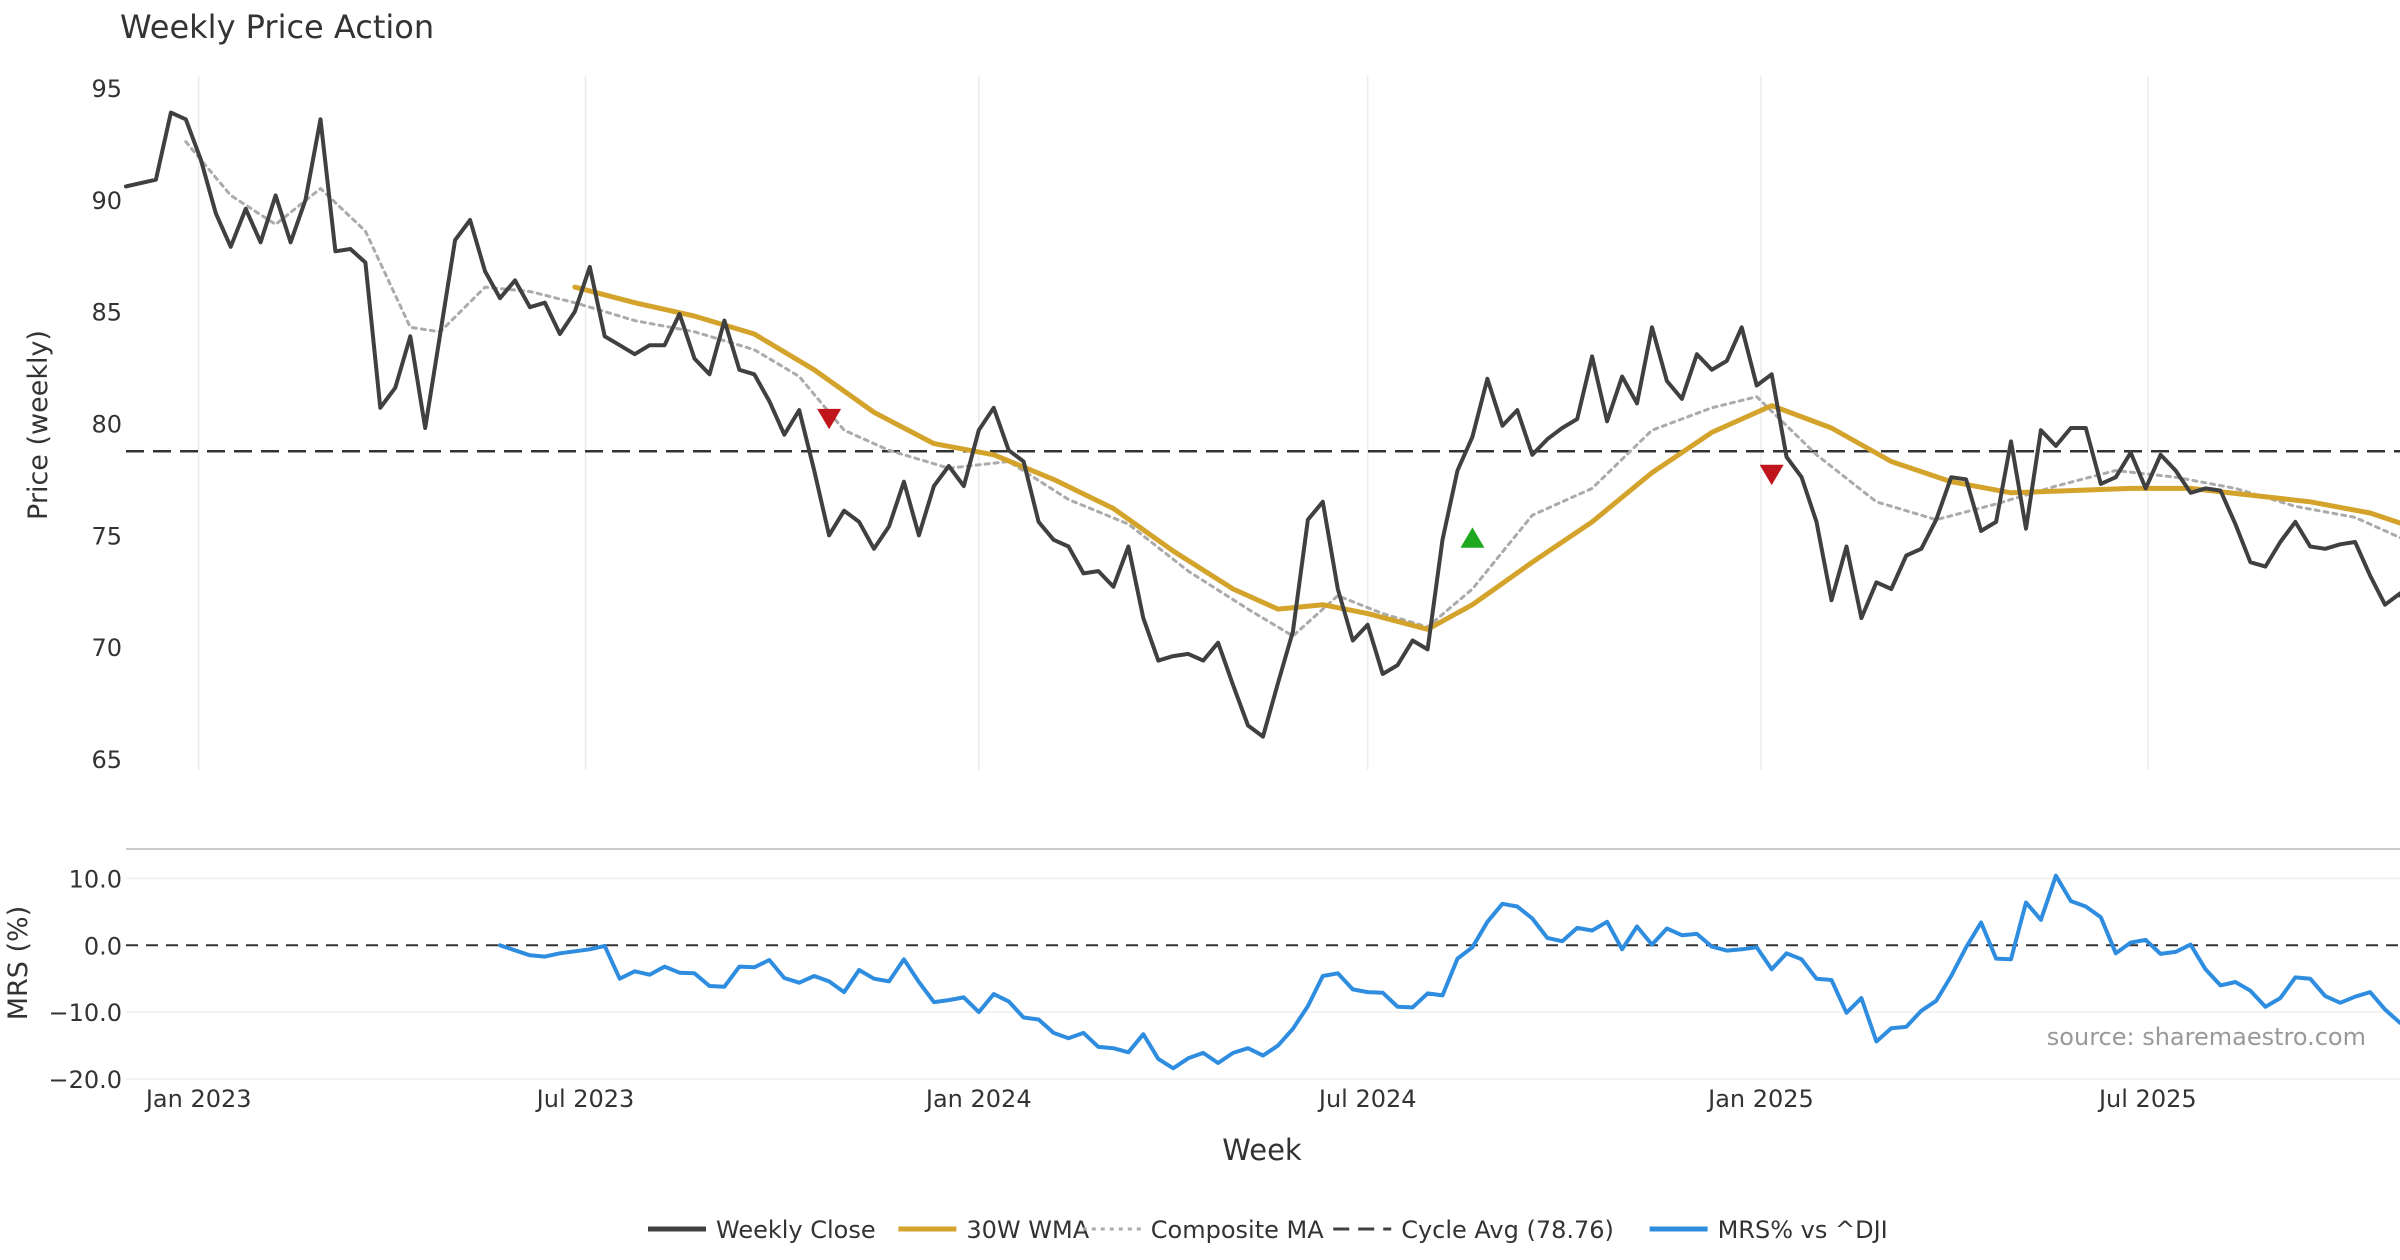 This screenshot has height=1260, width=2400. What do you see at coordinates (106, 201) in the screenshot?
I see `price-y-tick-label: 90` at bounding box center [106, 201].